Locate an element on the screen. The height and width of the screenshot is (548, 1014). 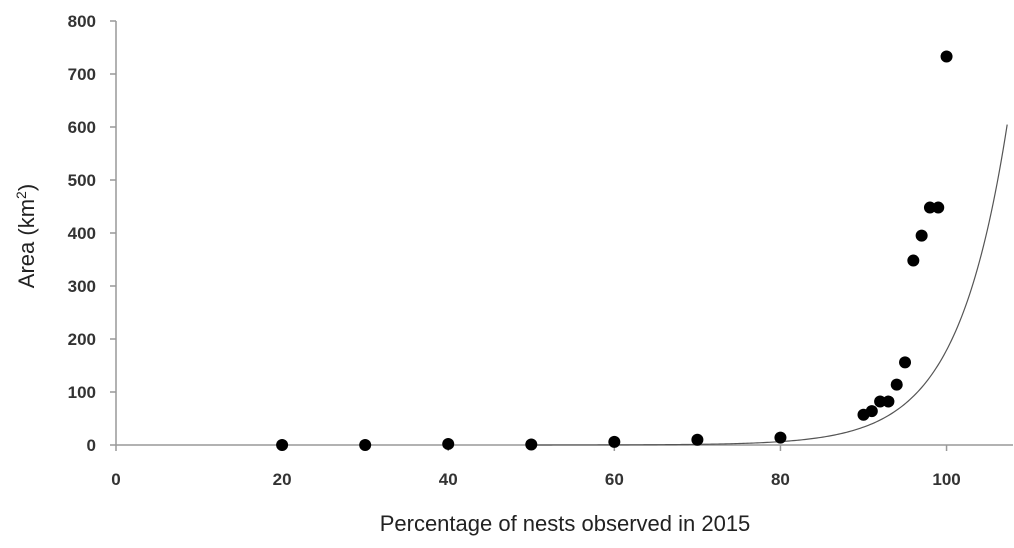
y-axis-title-end: ) is located at coordinates (26, 187).